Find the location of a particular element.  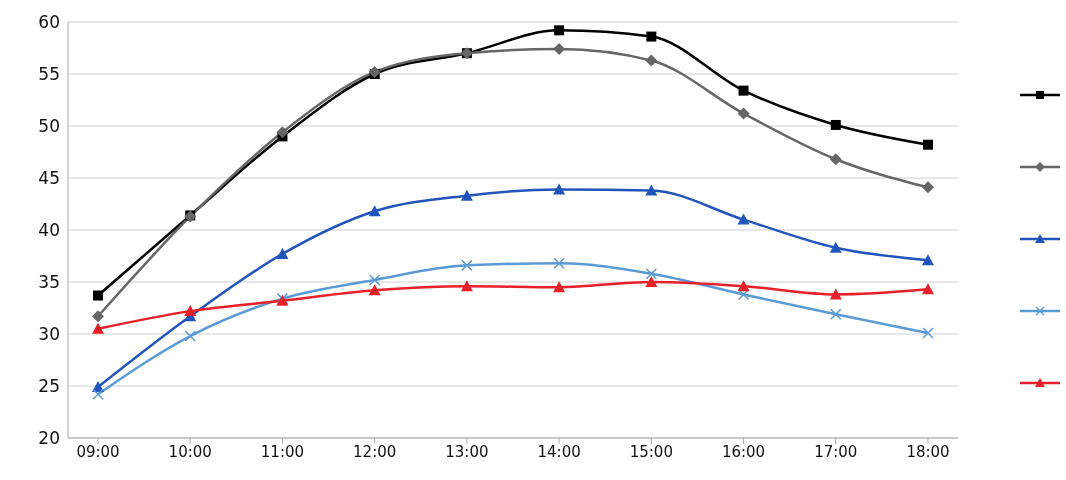

y-tick-label: 50 is located at coordinates (49, 126).